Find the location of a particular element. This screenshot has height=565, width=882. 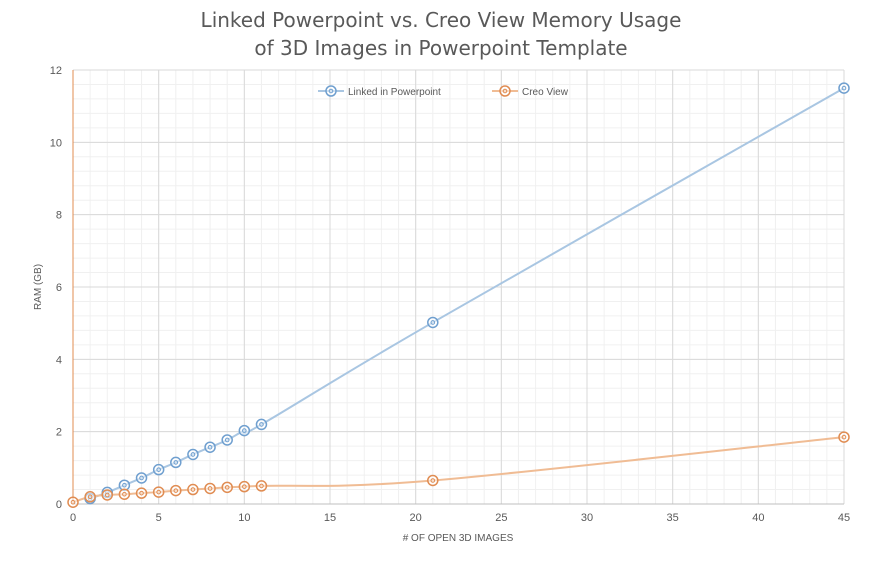

legend-label-linked-in-powerpoint: Linked in Powerpoint is located at coordinates (394, 92).